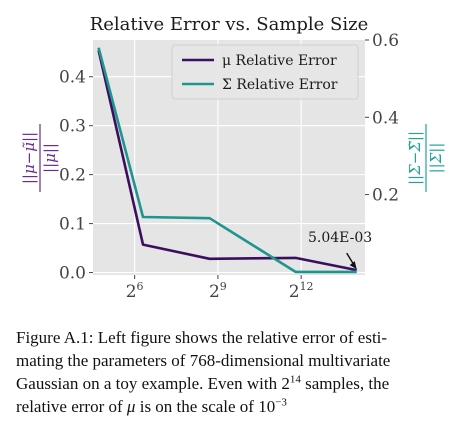  I want to click on caption-scale-base: 10, so click(267, 406).